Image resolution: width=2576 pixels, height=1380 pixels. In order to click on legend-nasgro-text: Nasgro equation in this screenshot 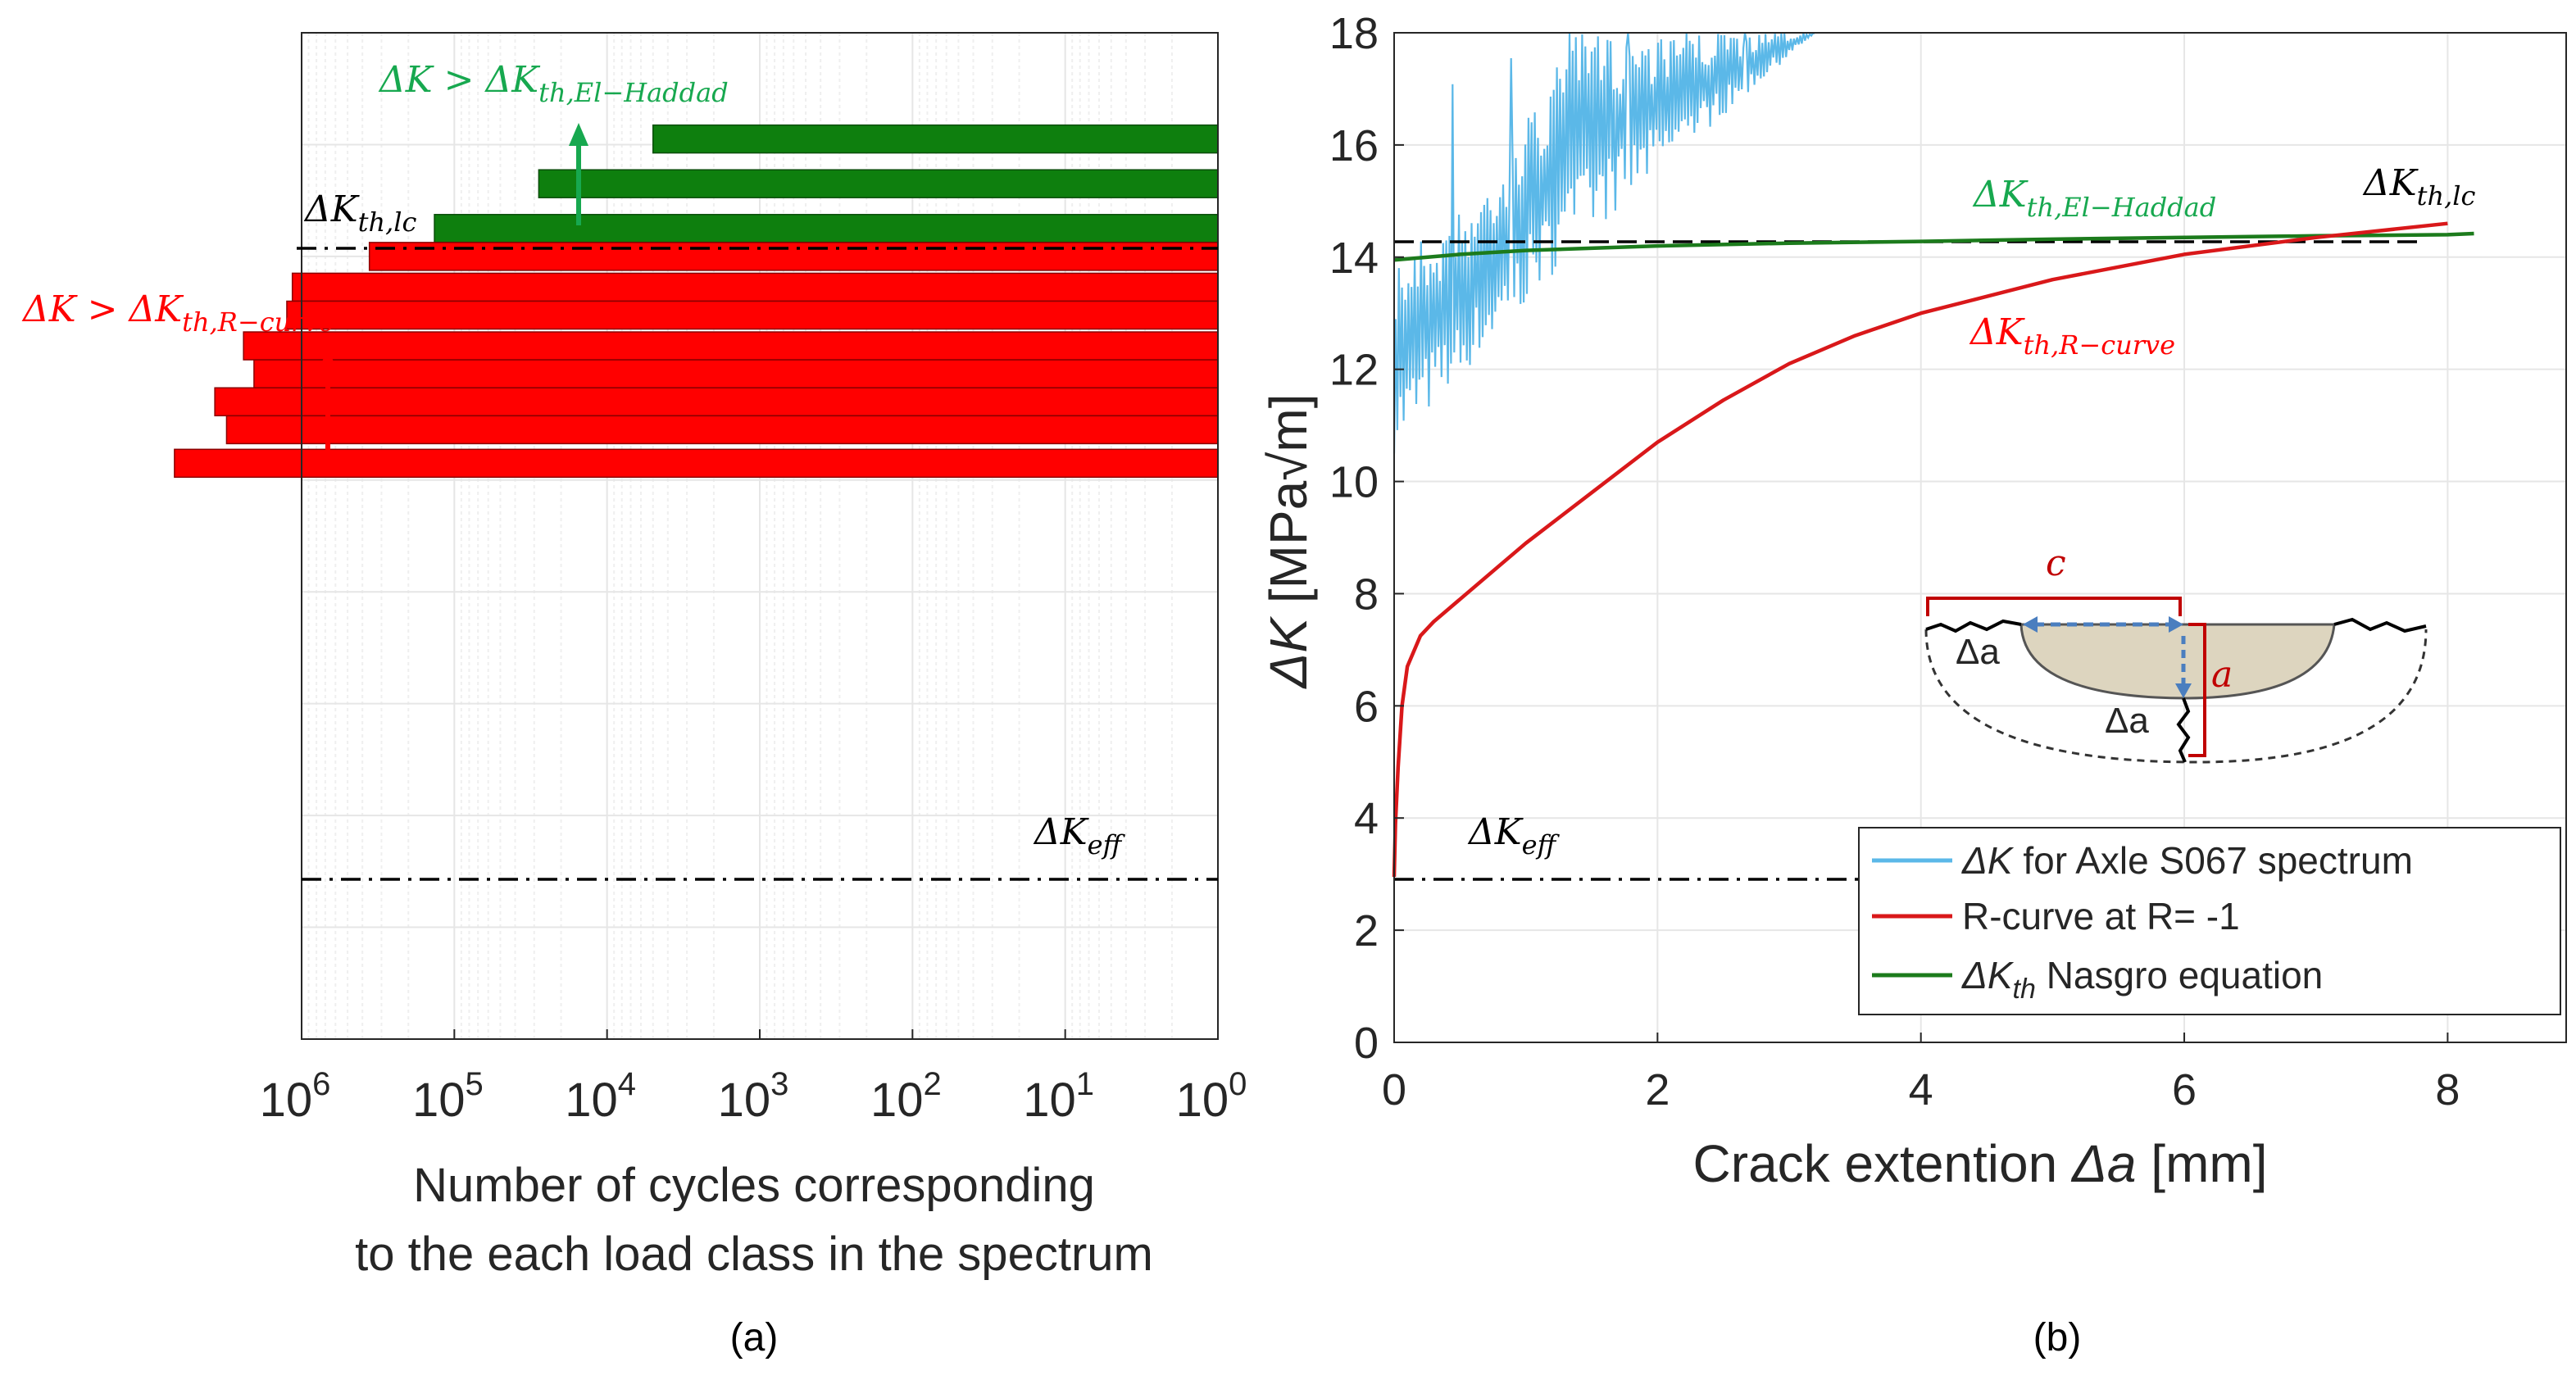, I will do `click(2185, 975)`.